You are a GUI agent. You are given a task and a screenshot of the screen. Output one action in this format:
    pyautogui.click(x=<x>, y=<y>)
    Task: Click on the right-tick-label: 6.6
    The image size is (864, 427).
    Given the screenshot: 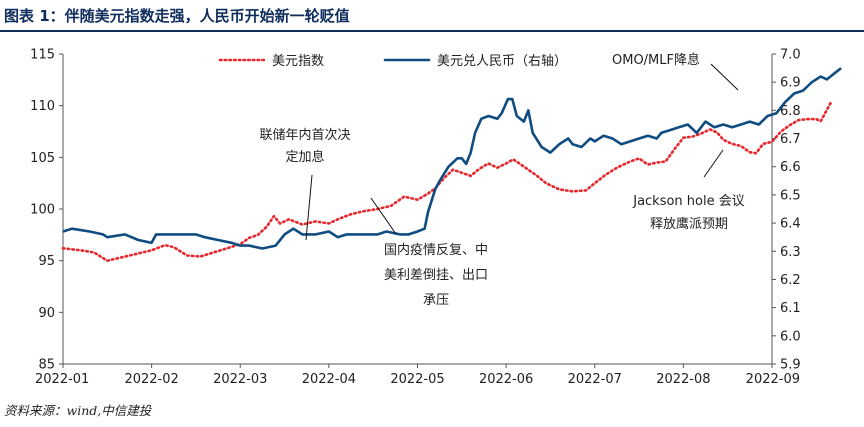 What is the action you would take?
    pyautogui.click(x=790, y=167)
    